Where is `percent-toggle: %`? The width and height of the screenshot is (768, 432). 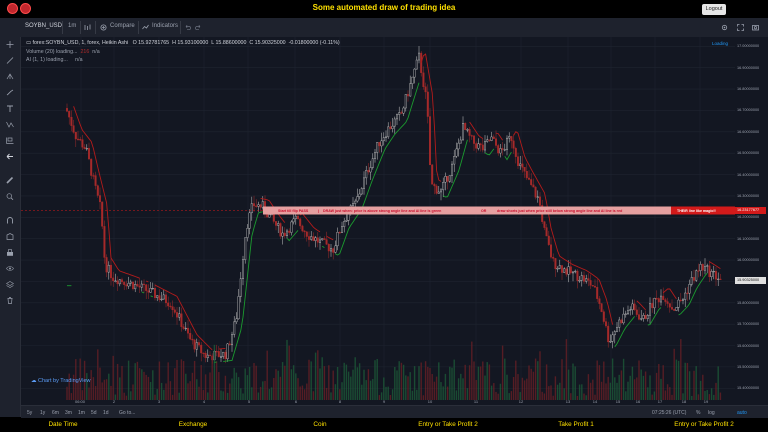
percent-toggle: % is located at coordinates (698, 413).